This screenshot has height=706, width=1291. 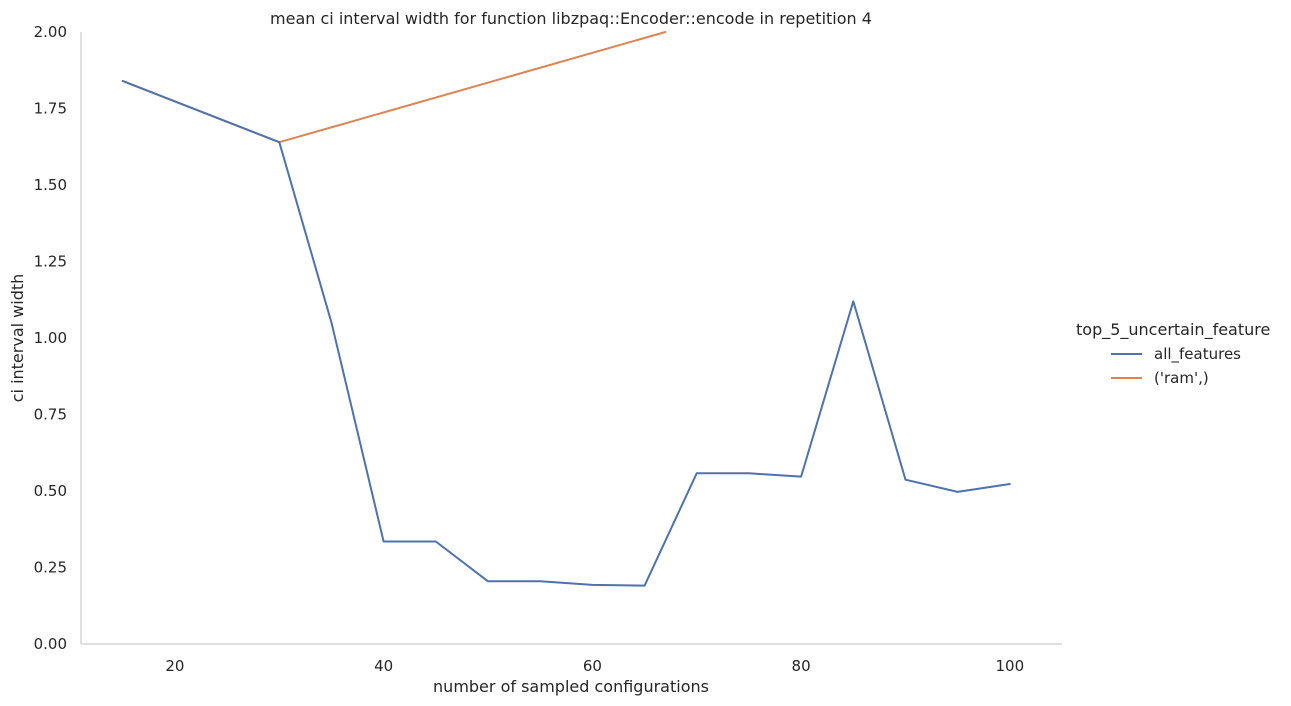 What do you see at coordinates (50, 262) in the screenshot?
I see `y-tick-label: 1.25` at bounding box center [50, 262].